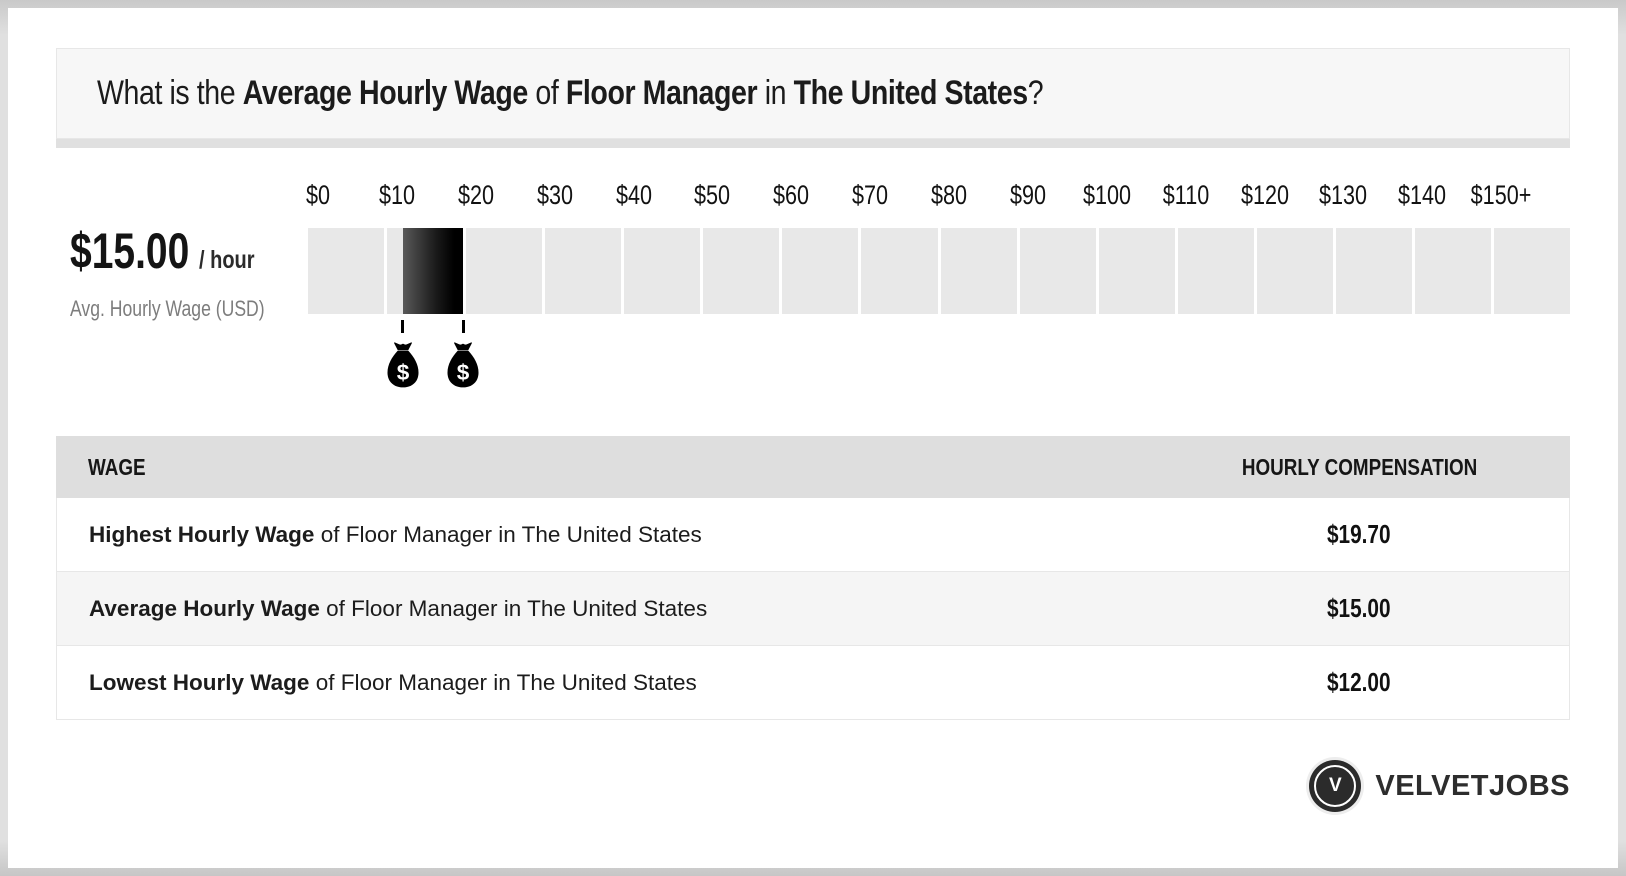  What do you see at coordinates (202, 534) in the screenshot?
I see `row-label-bold: Highest Hourly Wage` at bounding box center [202, 534].